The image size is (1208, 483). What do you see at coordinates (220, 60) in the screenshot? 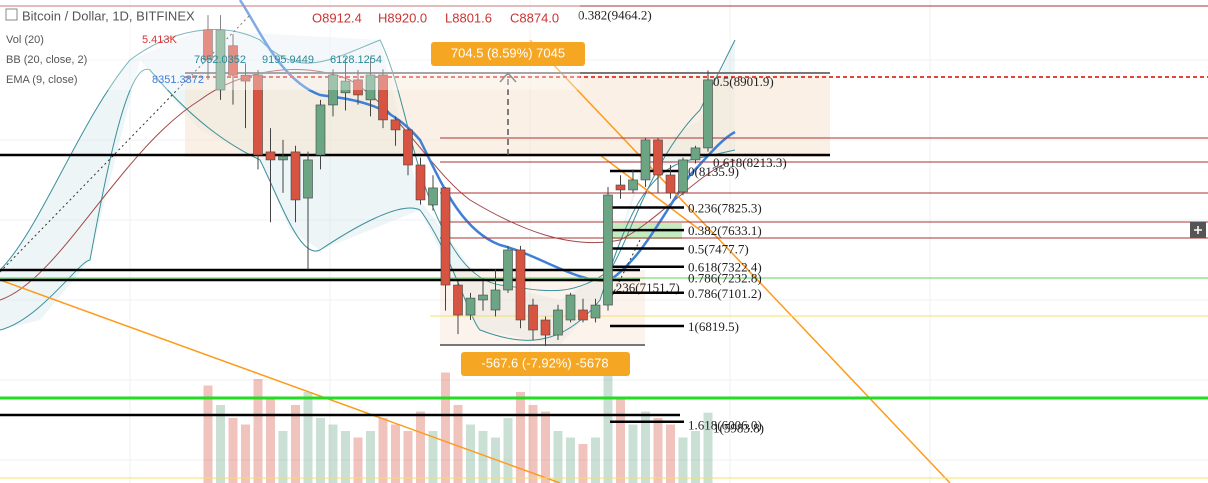
I see `indicator-value: 7652.0352` at bounding box center [220, 60].